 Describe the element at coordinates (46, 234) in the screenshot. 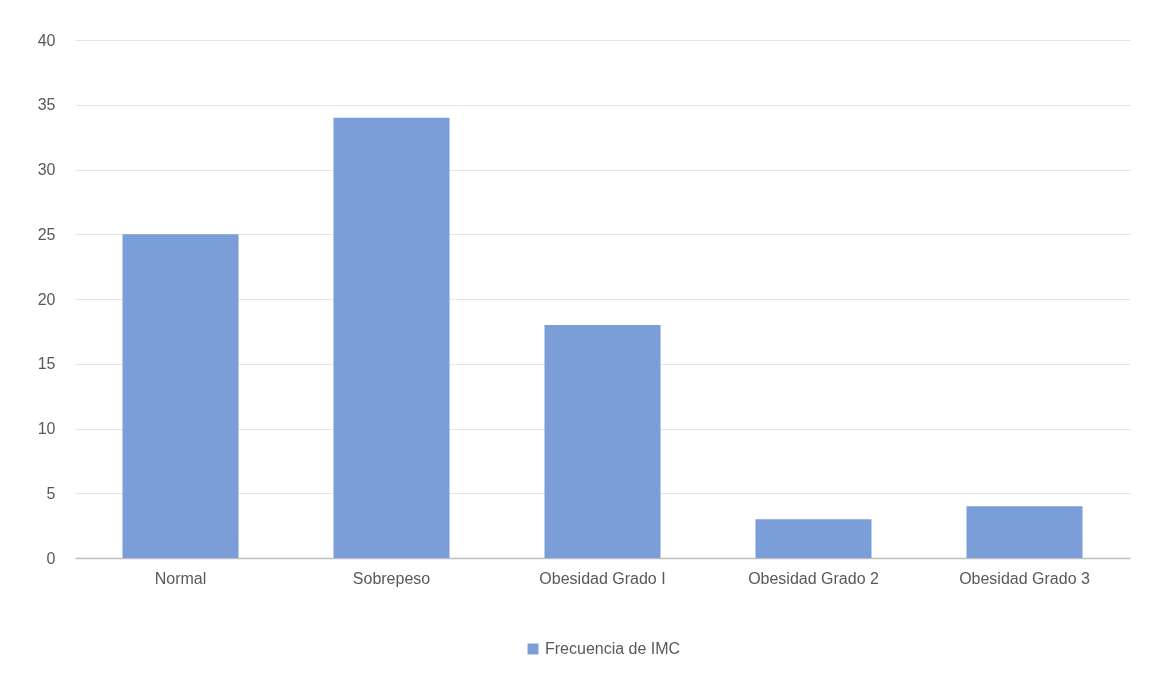

I see `y-tick-label: 25` at that location.